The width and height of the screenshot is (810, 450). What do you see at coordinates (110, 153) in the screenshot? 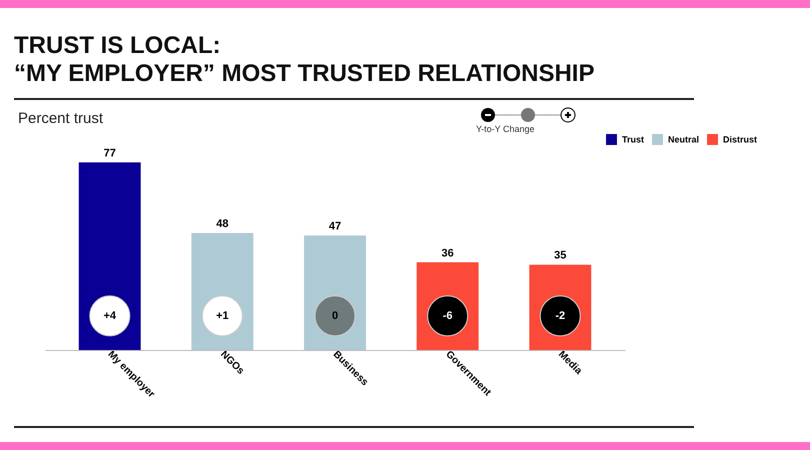
I see `data-label: 77` at bounding box center [110, 153].